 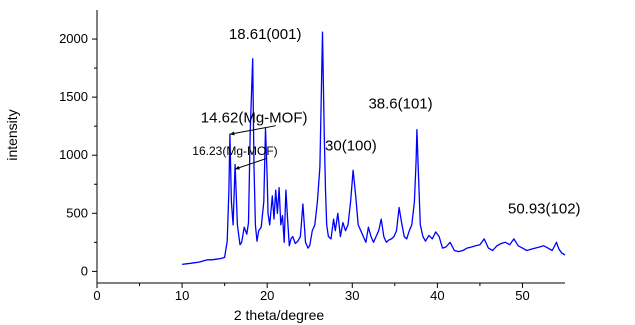 What do you see at coordinates (182, 295) in the screenshot?
I see `x-tick-label: 10` at bounding box center [182, 295].